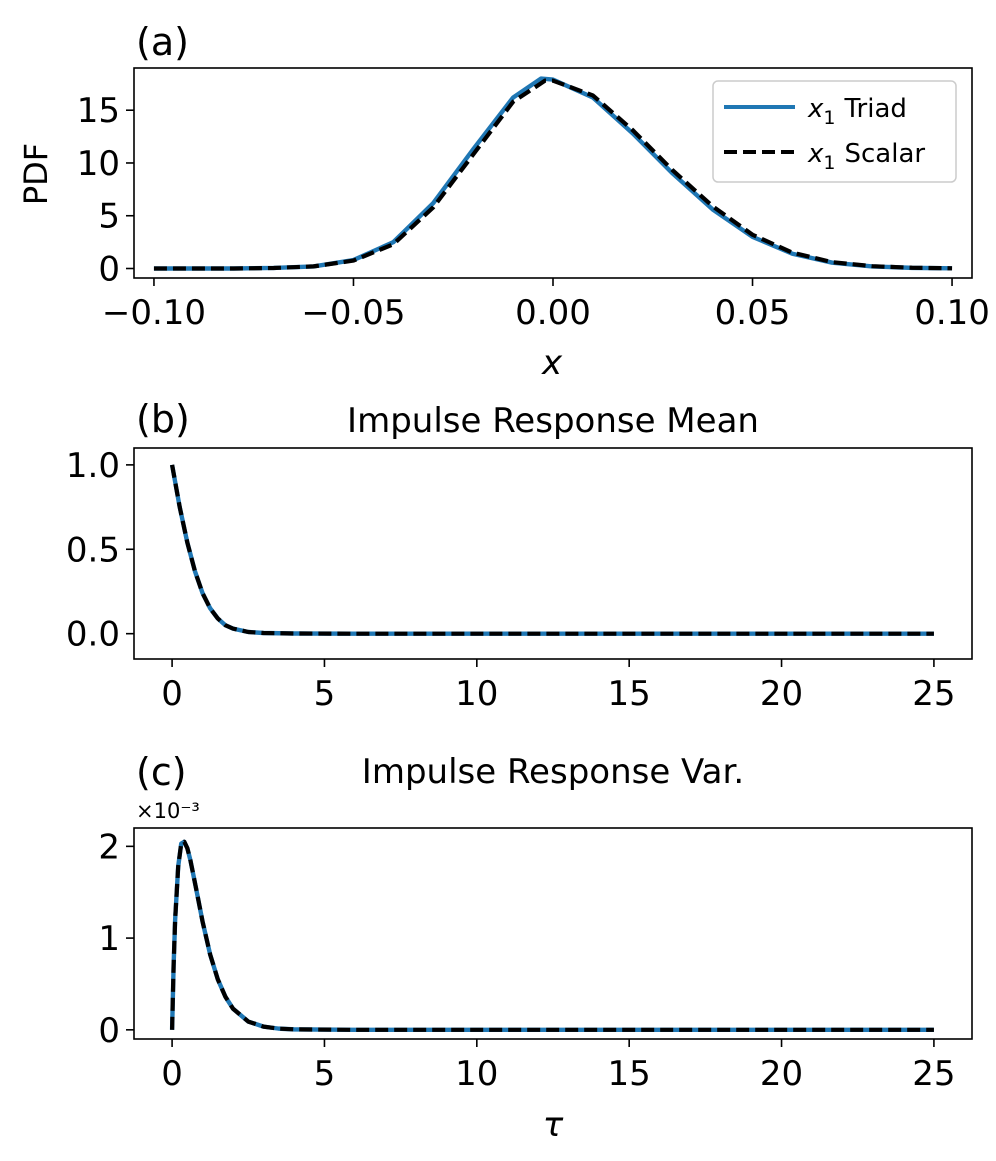 Image resolution: width=996 pixels, height=1161 pixels. I want to click on series-line-c-scalar, so click(551, 935).